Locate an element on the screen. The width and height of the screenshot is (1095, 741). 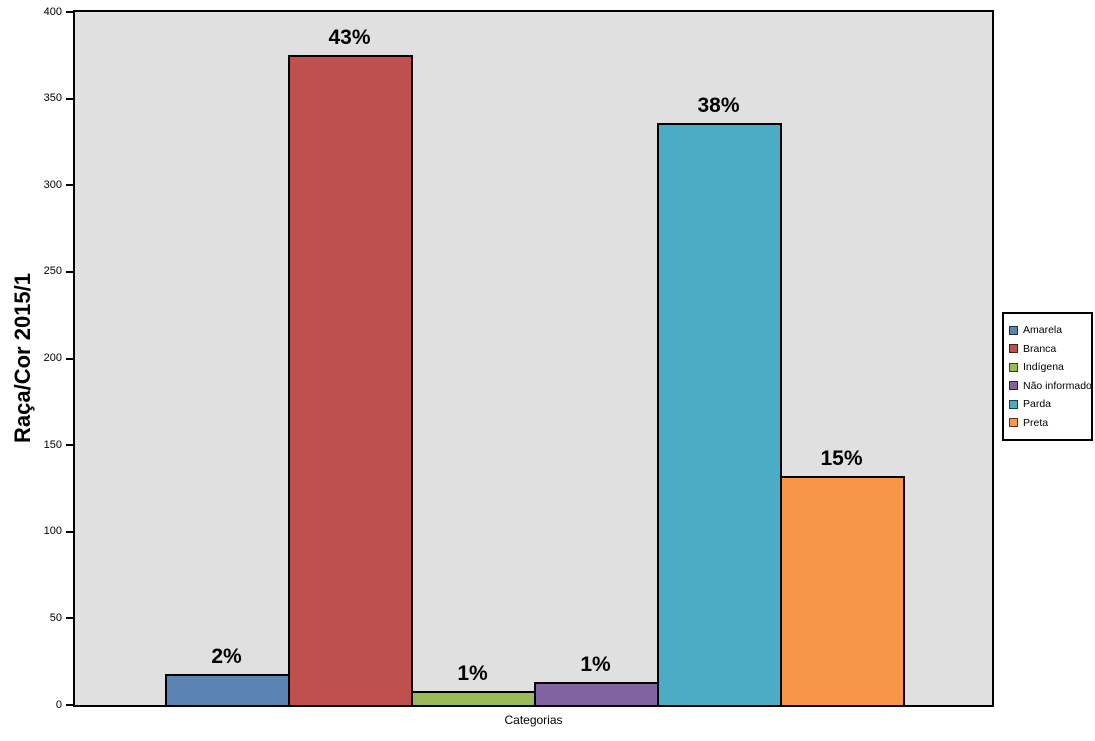
y-tick-label: 250 is located at coordinates (52, 271).